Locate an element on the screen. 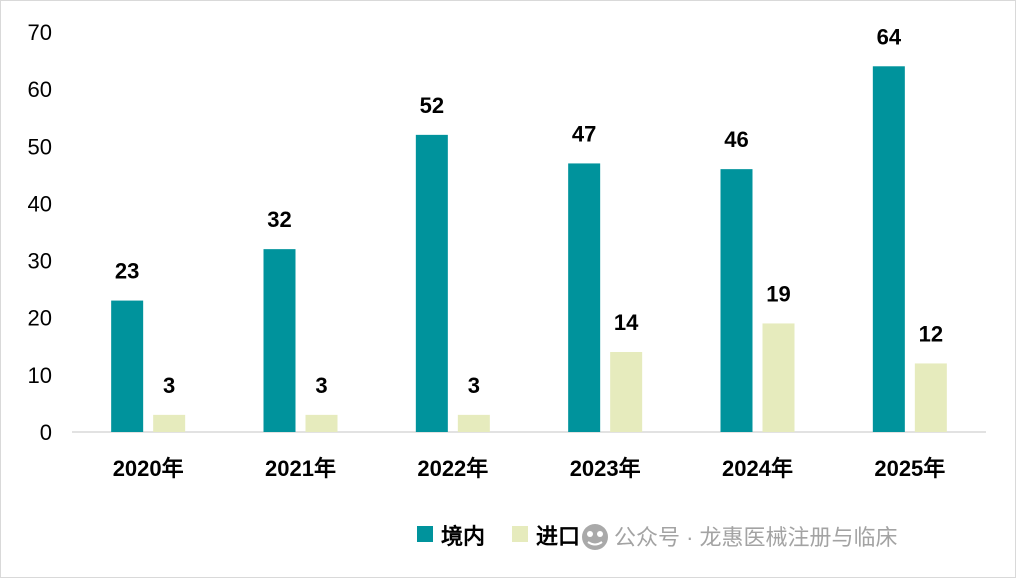 This screenshot has width=1016, height=578. data-label-import: 14 is located at coordinates (626, 322).